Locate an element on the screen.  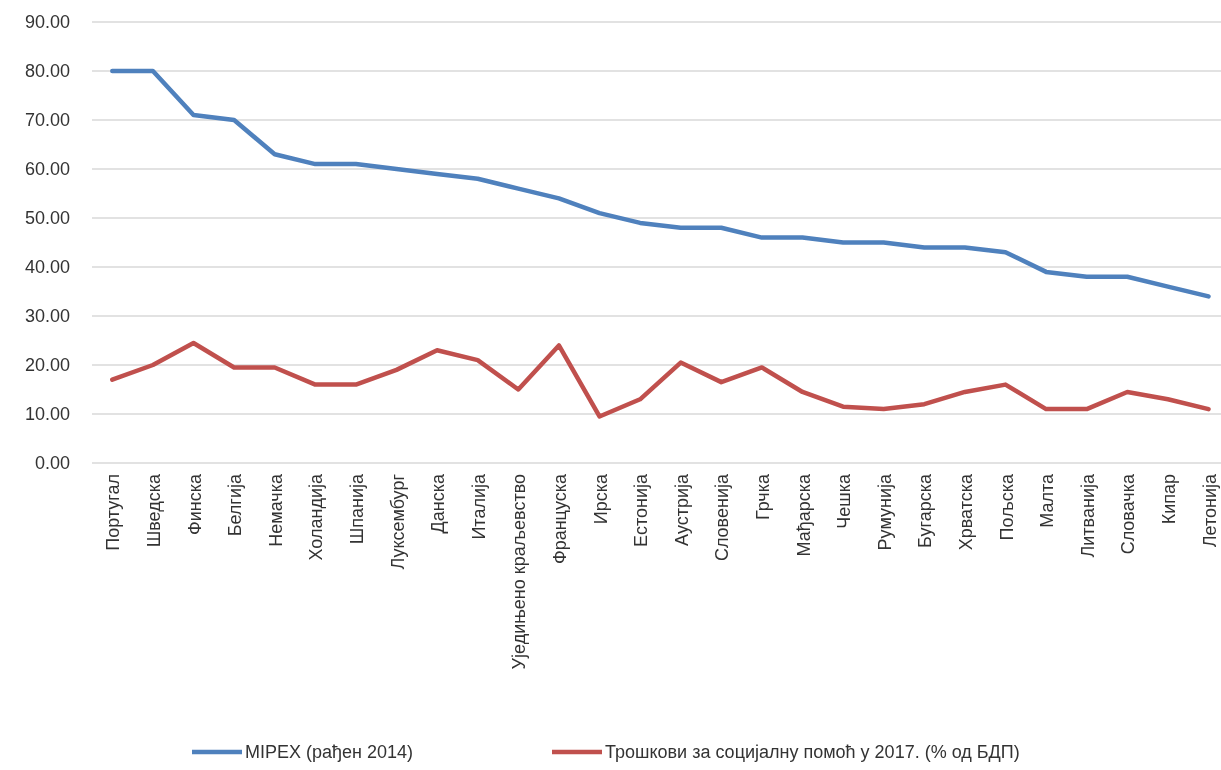
y-tick-label: 10.00 is located at coordinates (47, 414).